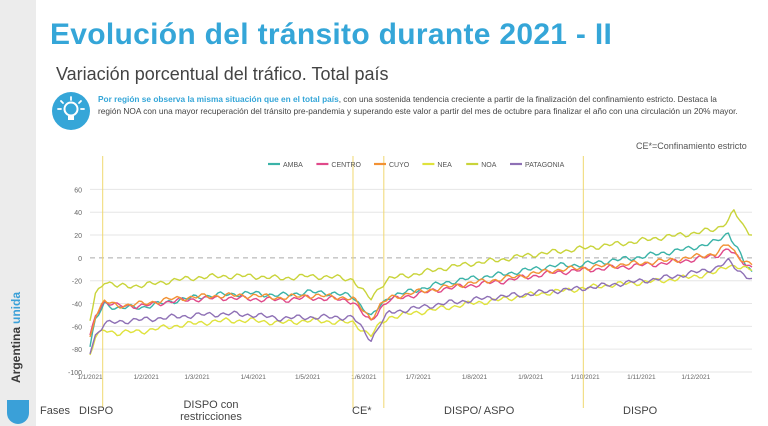 The image size is (768, 426). What do you see at coordinates (419, 377) in the screenshot?
I see `x-tick-label: 1/7/2021` at bounding box center [419, 377].